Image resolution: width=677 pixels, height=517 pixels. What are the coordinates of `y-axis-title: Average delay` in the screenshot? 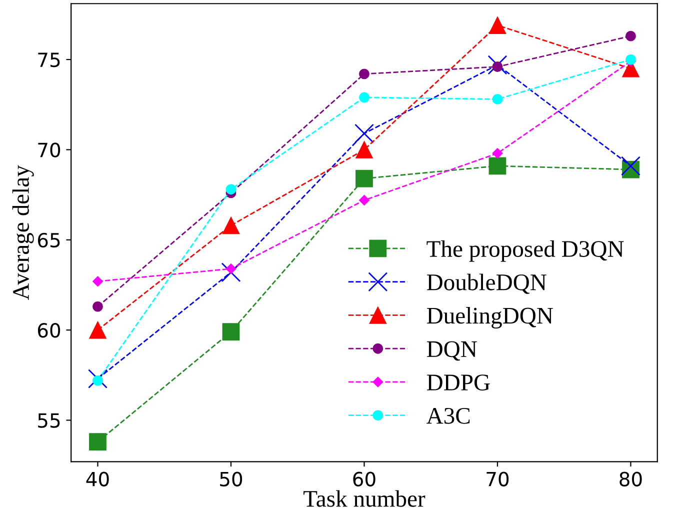 It's located at (23, 232).